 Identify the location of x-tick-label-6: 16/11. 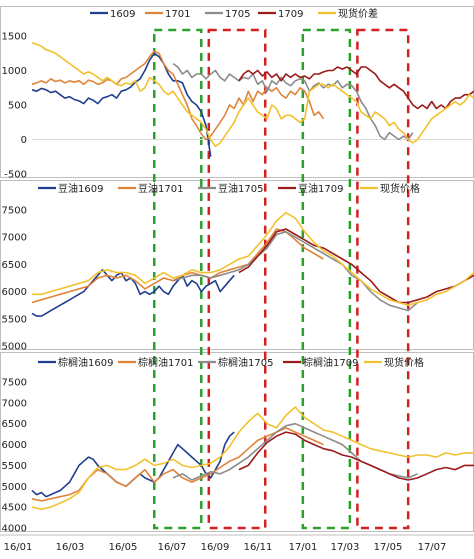
(258, 547).